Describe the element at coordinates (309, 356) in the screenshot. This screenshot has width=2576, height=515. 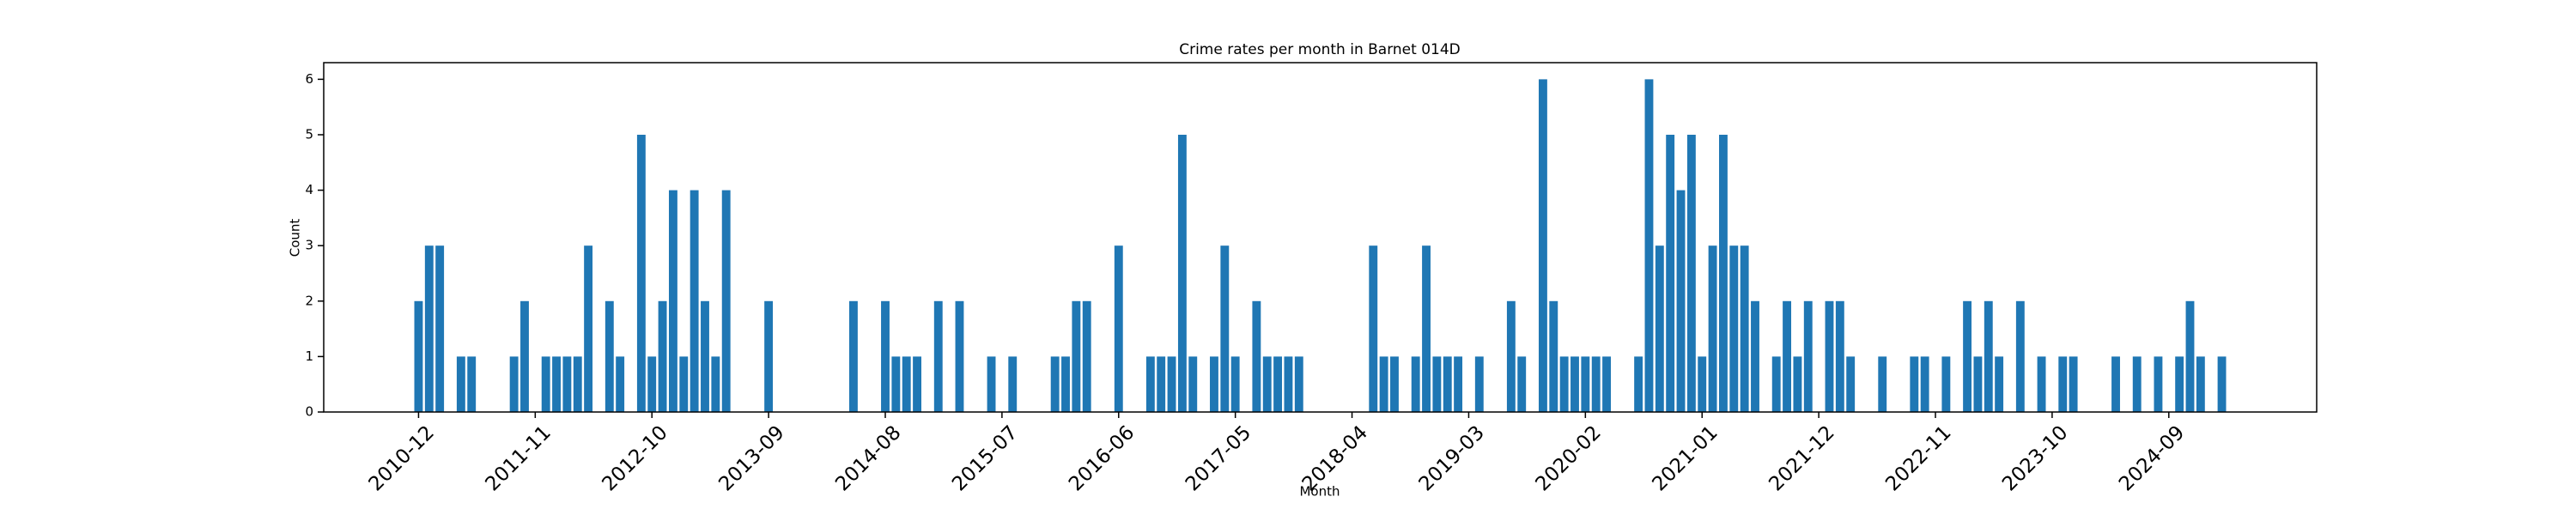
I see `y-tick-label: 1` at that location.